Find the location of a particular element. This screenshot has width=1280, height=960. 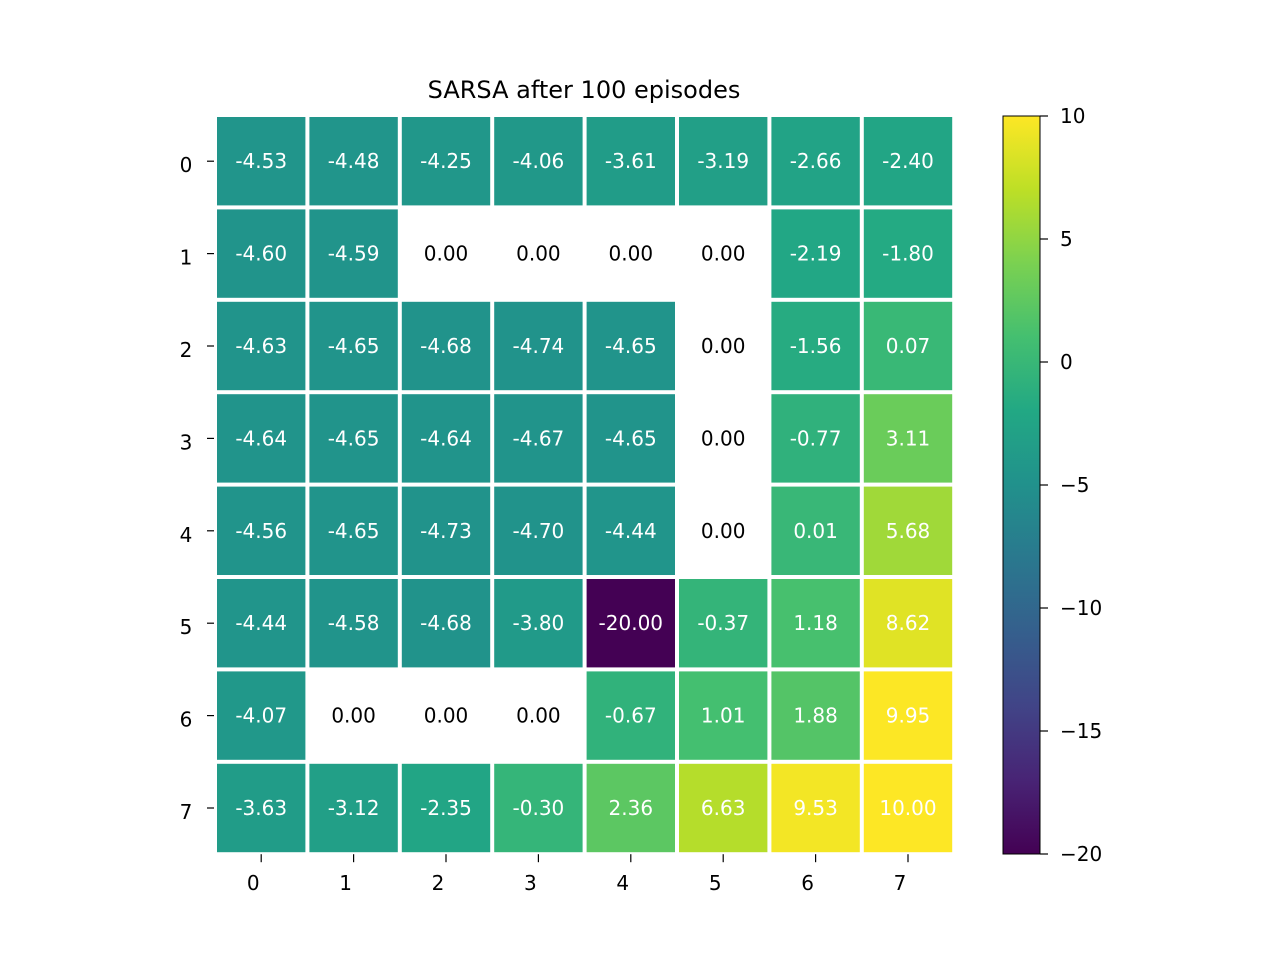

cell-value-label: -20.00 is located at coordinates (631, 623).